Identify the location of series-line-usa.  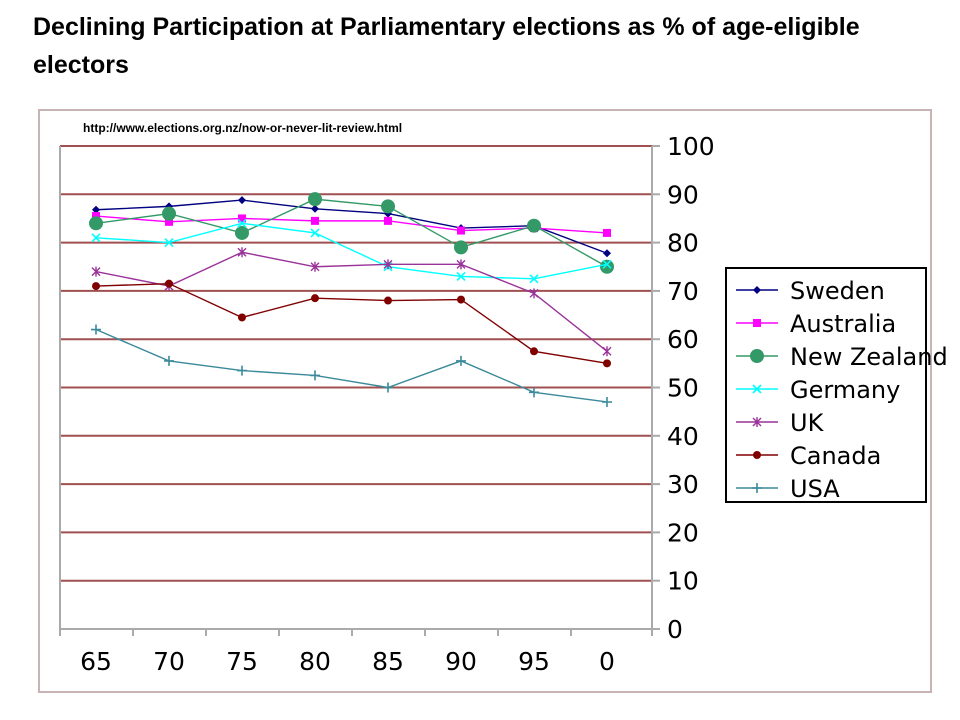
(351, 365).